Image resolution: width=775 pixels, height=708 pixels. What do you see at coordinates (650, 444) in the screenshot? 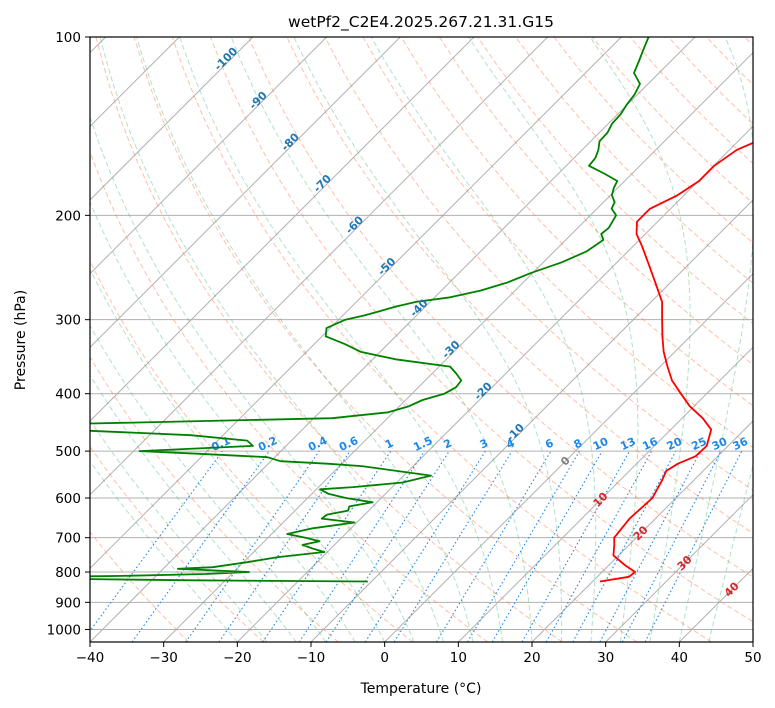
I see `mixing-ratio-label: 16` at bounding box center [650, 444].